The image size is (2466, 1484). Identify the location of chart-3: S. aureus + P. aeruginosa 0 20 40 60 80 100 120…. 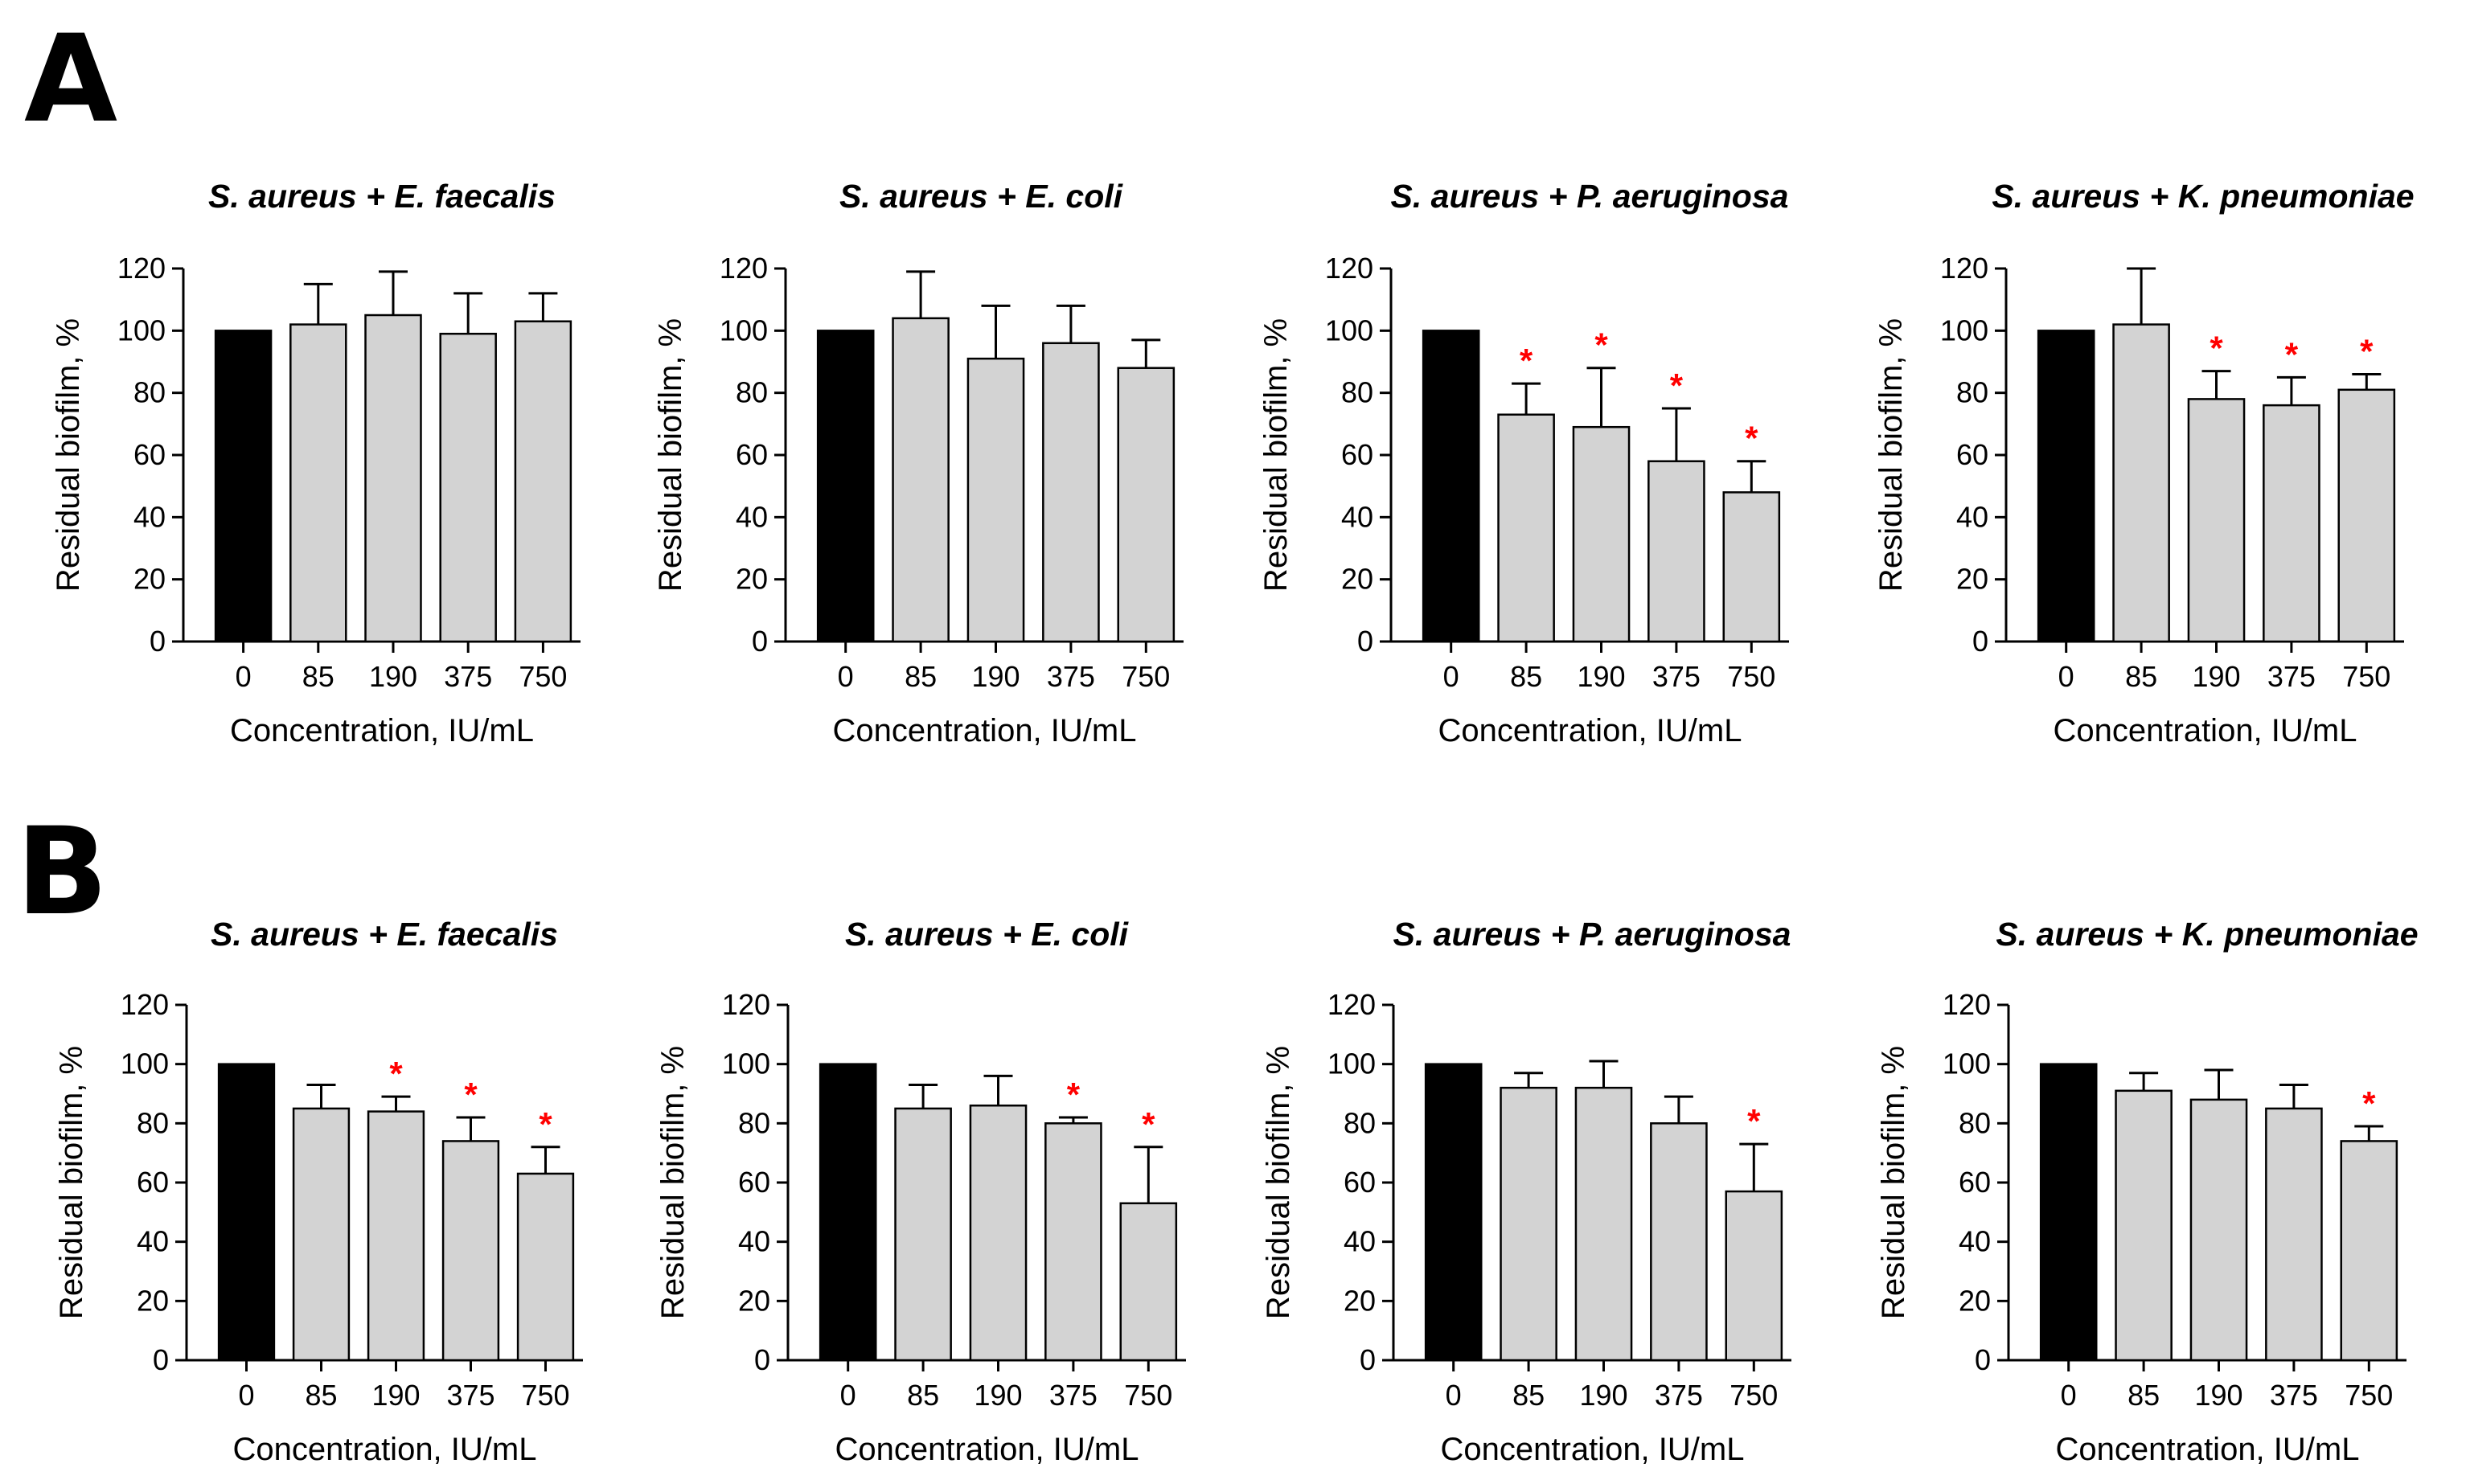
(1523, 463).